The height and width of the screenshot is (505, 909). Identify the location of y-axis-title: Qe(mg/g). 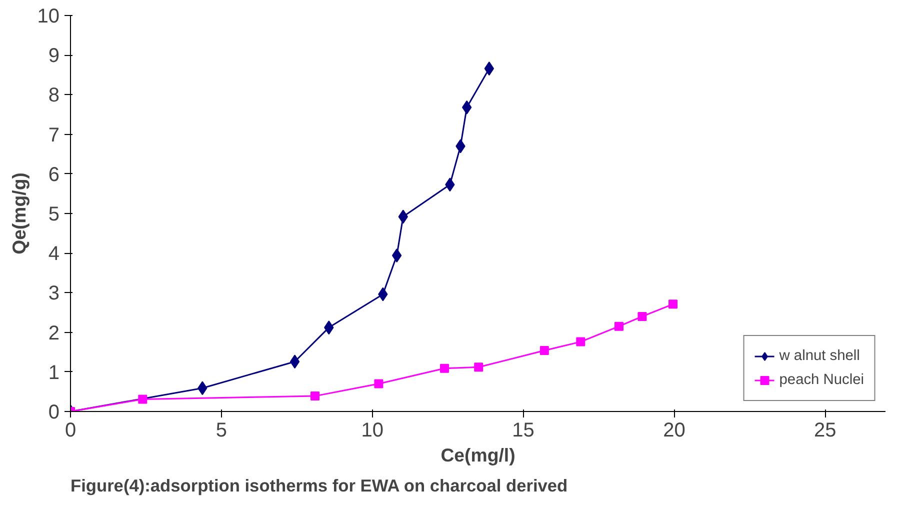
(19, 213).